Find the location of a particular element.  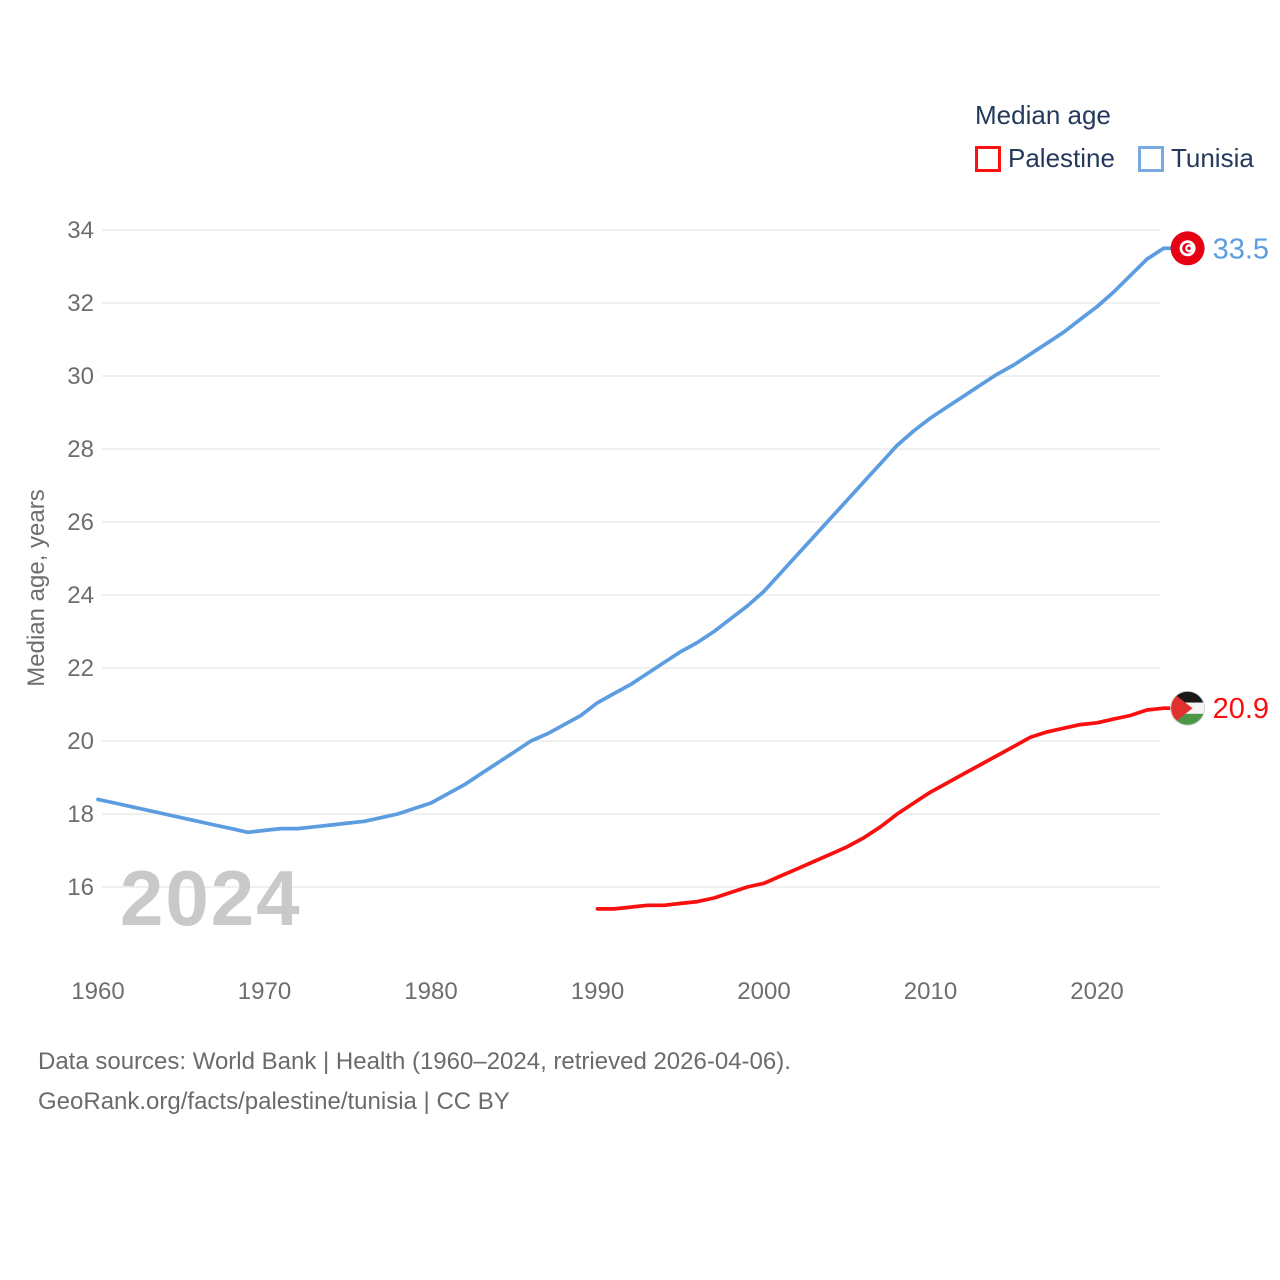

legend-item-tunisia: Tunisia is located at coordinates (1195, 158).